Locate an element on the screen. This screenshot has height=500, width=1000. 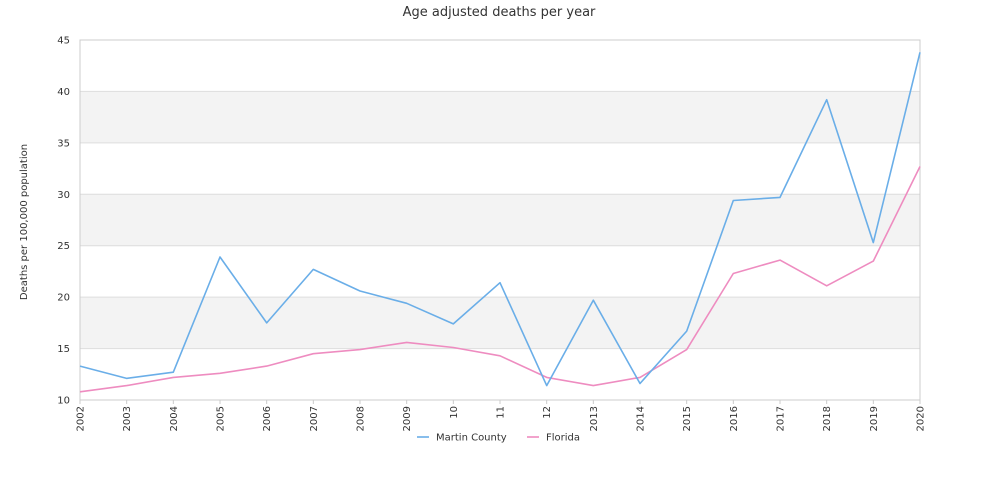
x-tick-label: 2004 is located at coordinates (174, 418).